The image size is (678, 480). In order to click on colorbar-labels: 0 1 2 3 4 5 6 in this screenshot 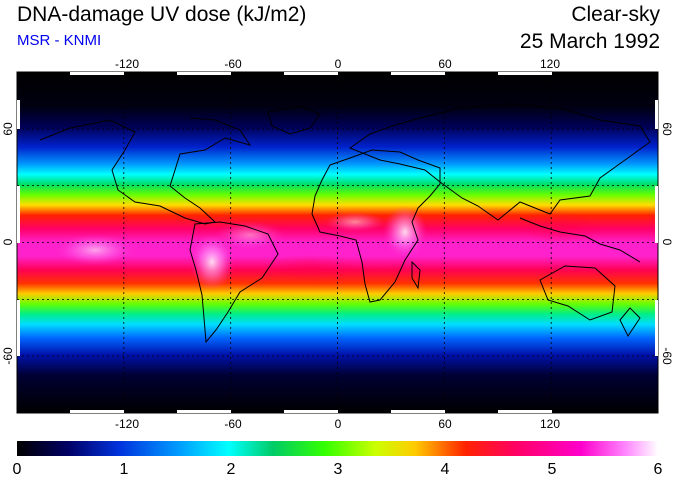, I will do `click(338, 469)`.